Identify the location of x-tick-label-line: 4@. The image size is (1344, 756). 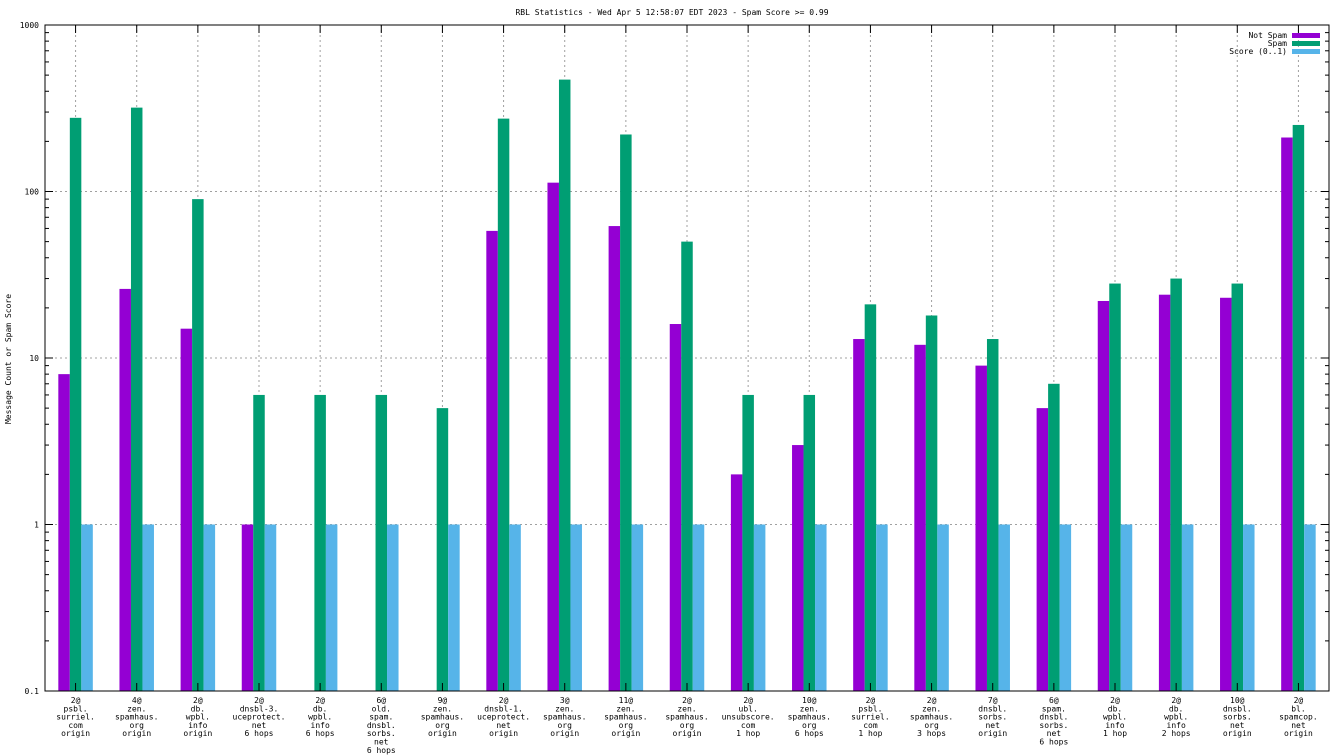
(137, 700).